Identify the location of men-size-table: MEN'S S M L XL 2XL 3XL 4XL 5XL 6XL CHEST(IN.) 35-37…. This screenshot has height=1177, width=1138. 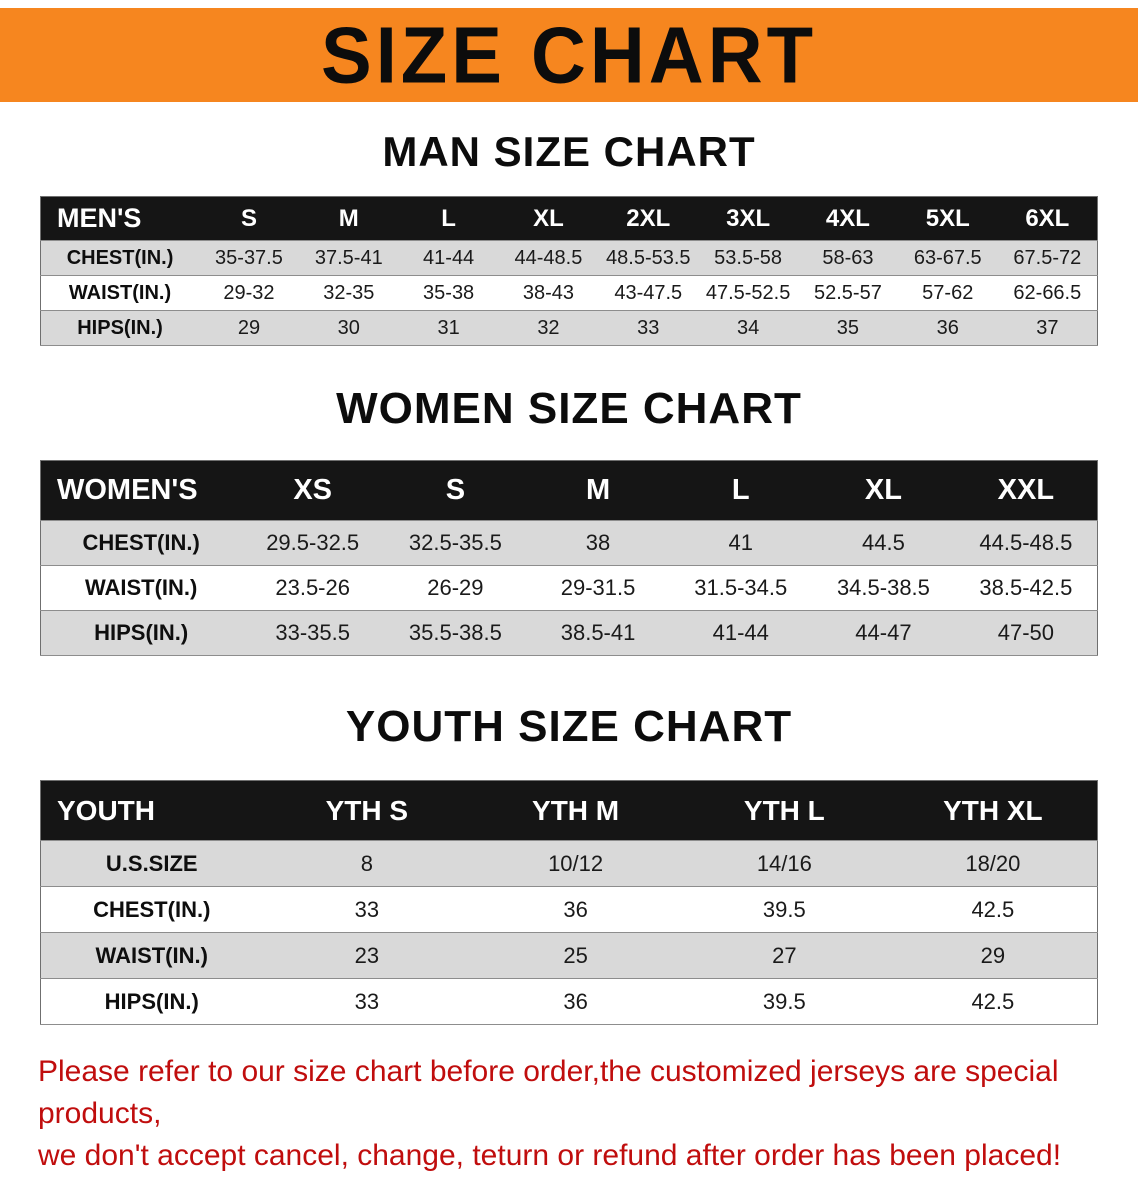
(569, 271).